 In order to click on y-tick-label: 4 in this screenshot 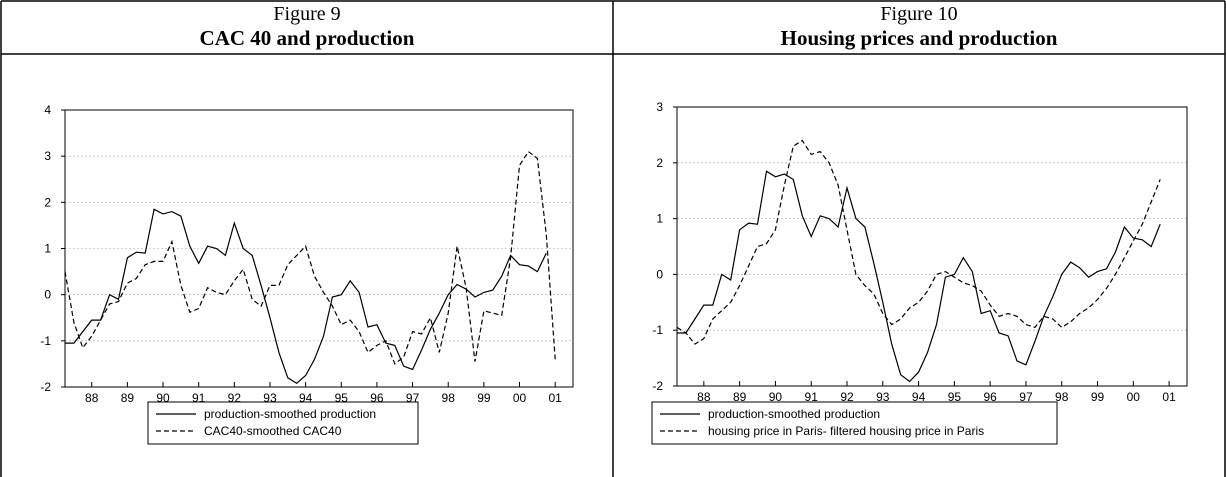, I will do `click(47, 110)`.